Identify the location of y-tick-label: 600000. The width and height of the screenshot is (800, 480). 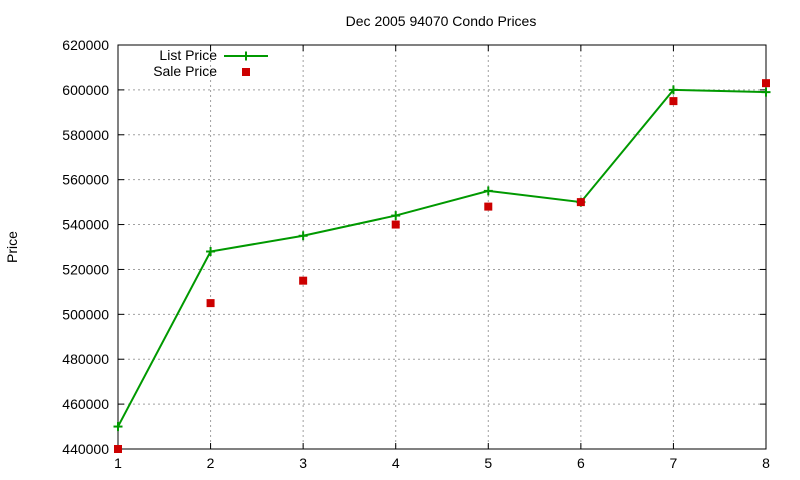
(85, 90).